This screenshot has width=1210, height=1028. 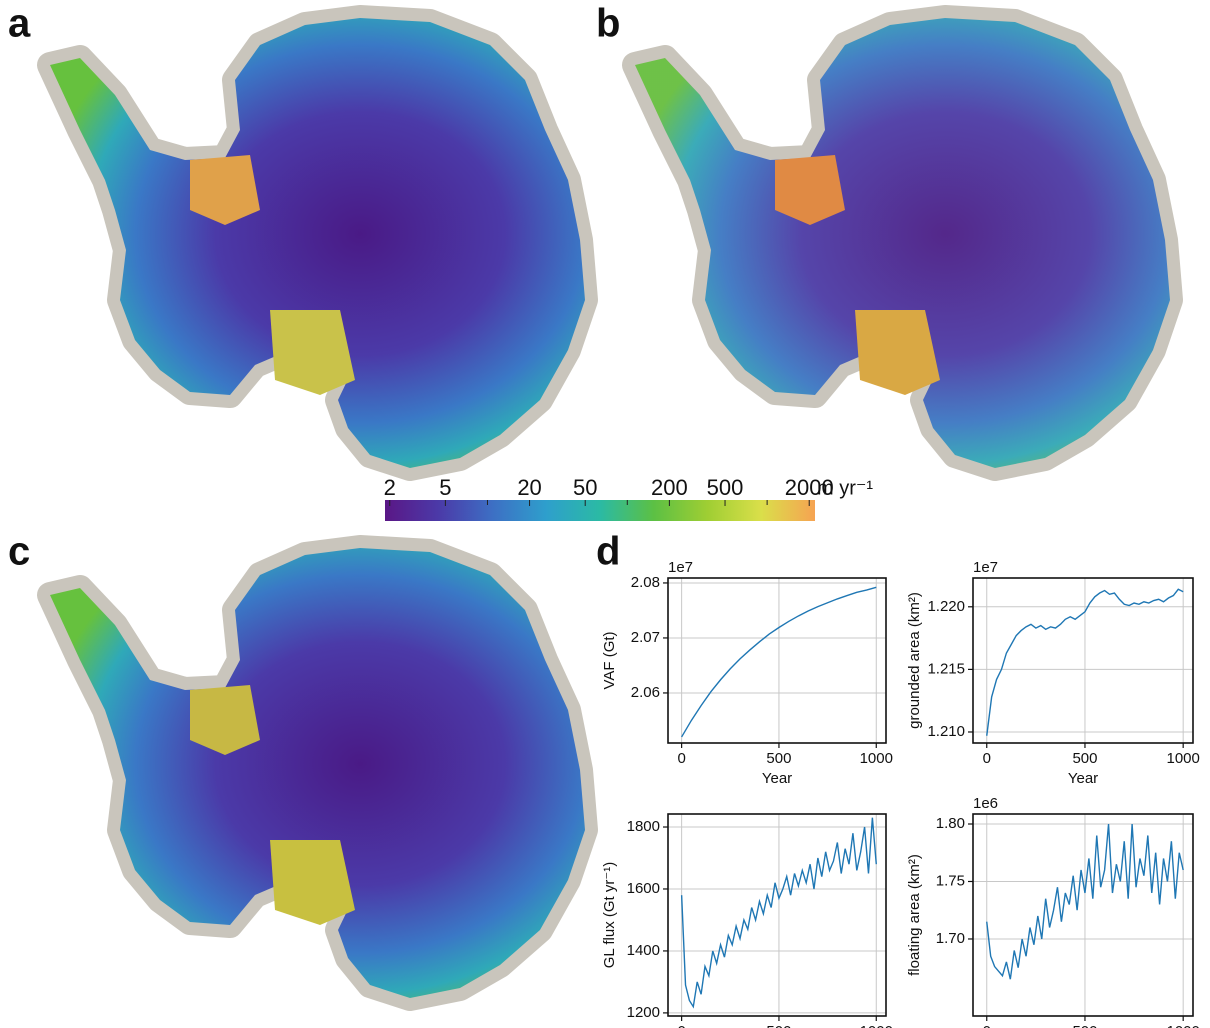 What do you see at coordinates (950, 880) in the screenshot?
I see `y-tick-label: 1.75` at bounding box center [950, 880].